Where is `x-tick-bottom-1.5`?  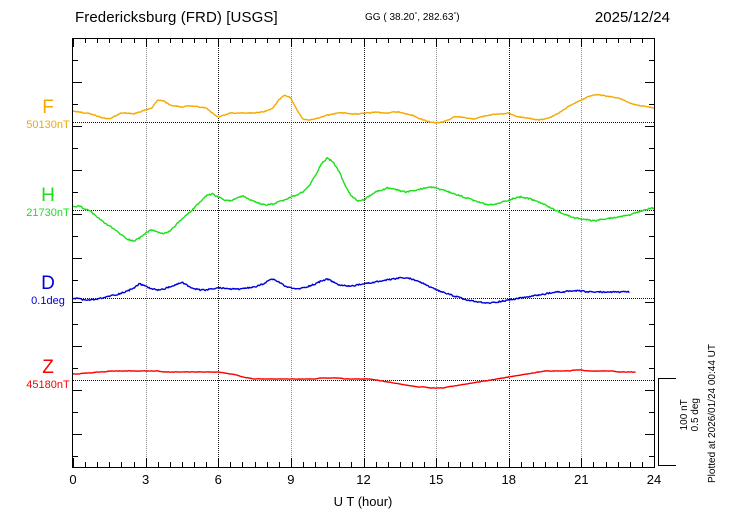
x-tick-bottom-1.5 is located at coordinates (110, 464).